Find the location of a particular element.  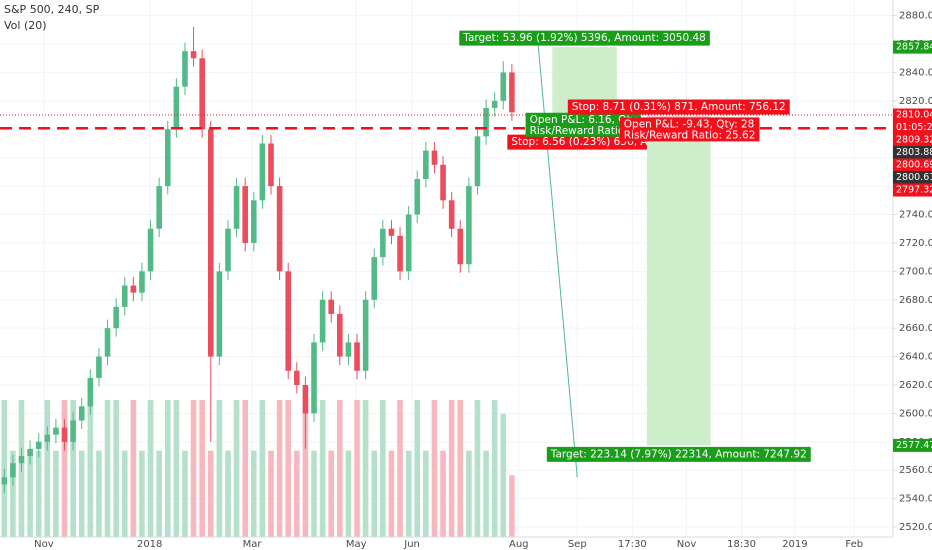

projection-line is located at coordinates (557, 258).